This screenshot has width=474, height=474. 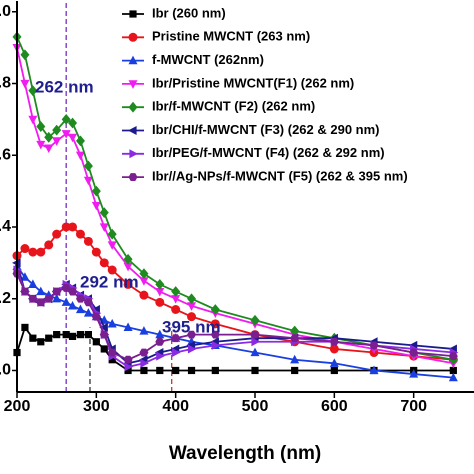 I want to click on legend-label: Ibr/Pristine MWCNT(F1) (262 nm), so click(x=253, y=82).